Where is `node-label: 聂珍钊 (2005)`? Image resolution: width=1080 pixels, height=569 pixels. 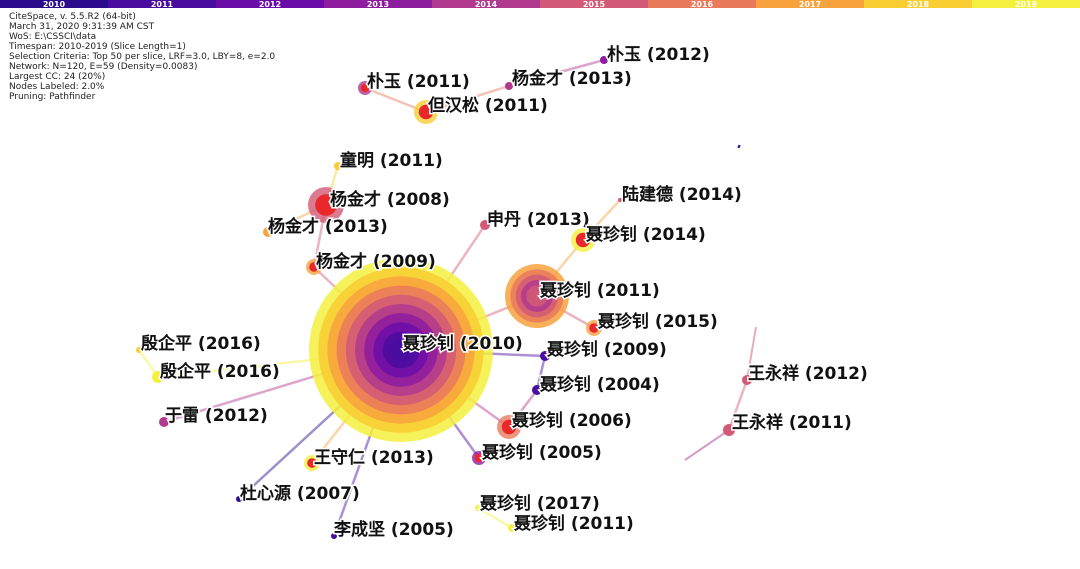
node-label: 聂珍钊 (2005) is located at coordinates (541, 452).